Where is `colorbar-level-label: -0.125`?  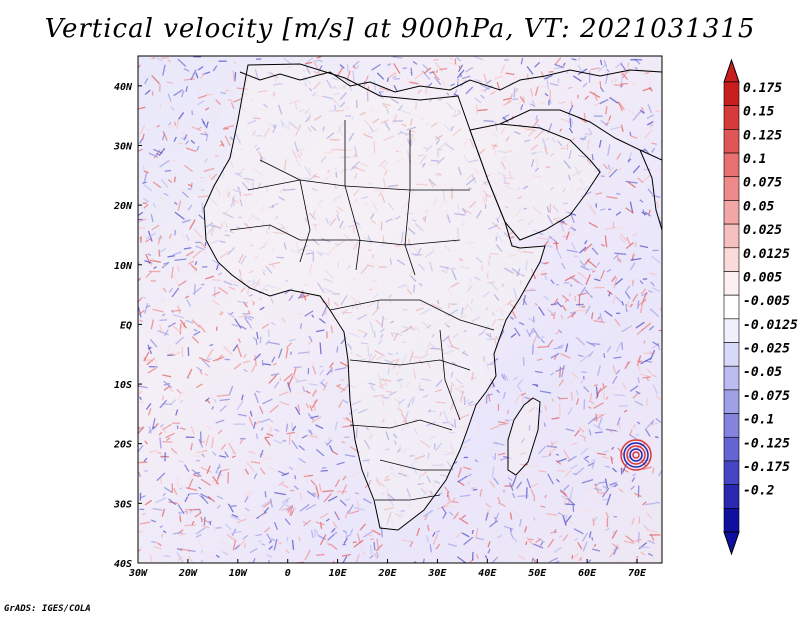 colorbar-level-label: -0.125 is located at coordinates (766, 443).